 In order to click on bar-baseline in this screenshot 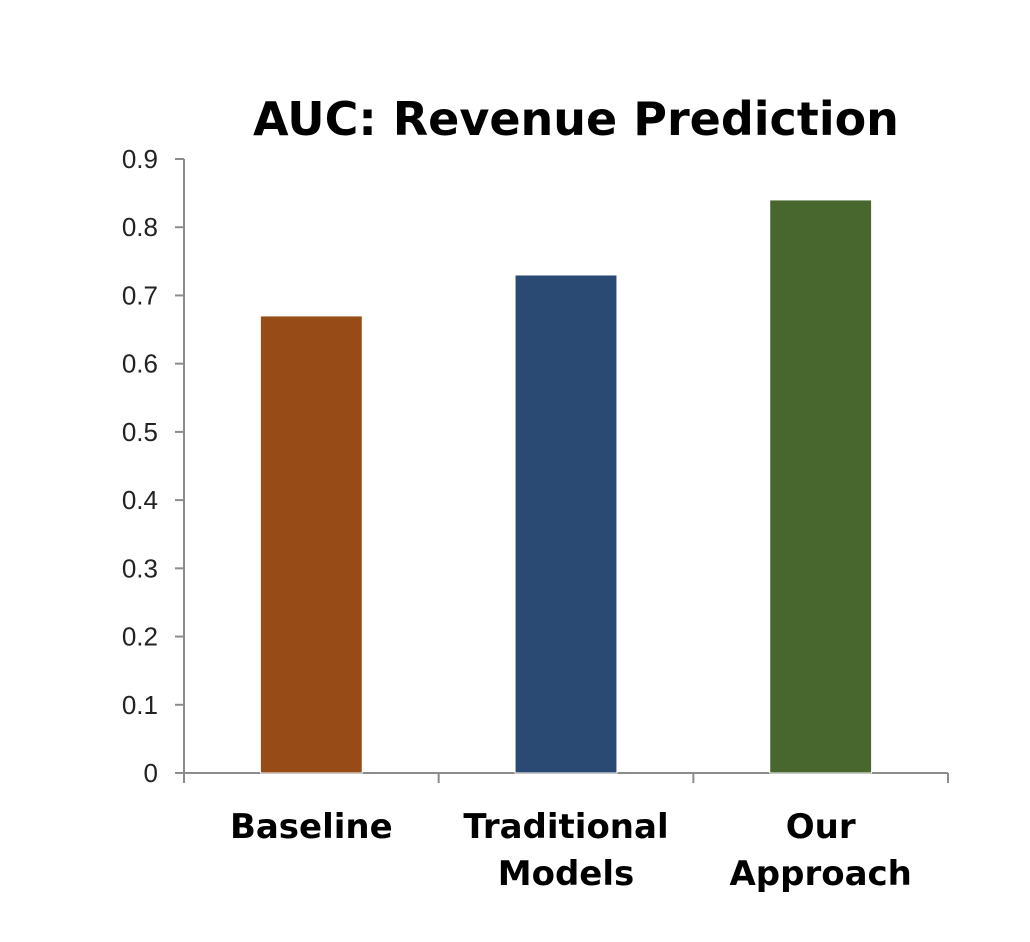, I will do `click(311, 544)`.